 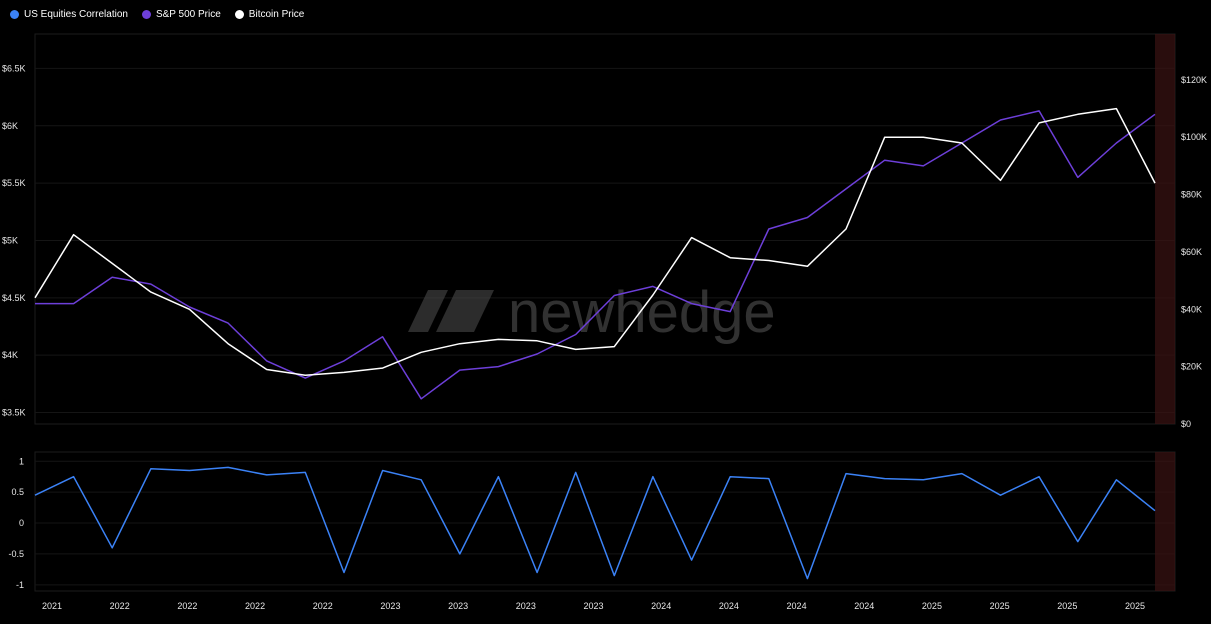 What do you see at coordinates (1186, 424) in the screenshot?
I see `y-right-tick-label: $0` at bounding box center [1186, 424].